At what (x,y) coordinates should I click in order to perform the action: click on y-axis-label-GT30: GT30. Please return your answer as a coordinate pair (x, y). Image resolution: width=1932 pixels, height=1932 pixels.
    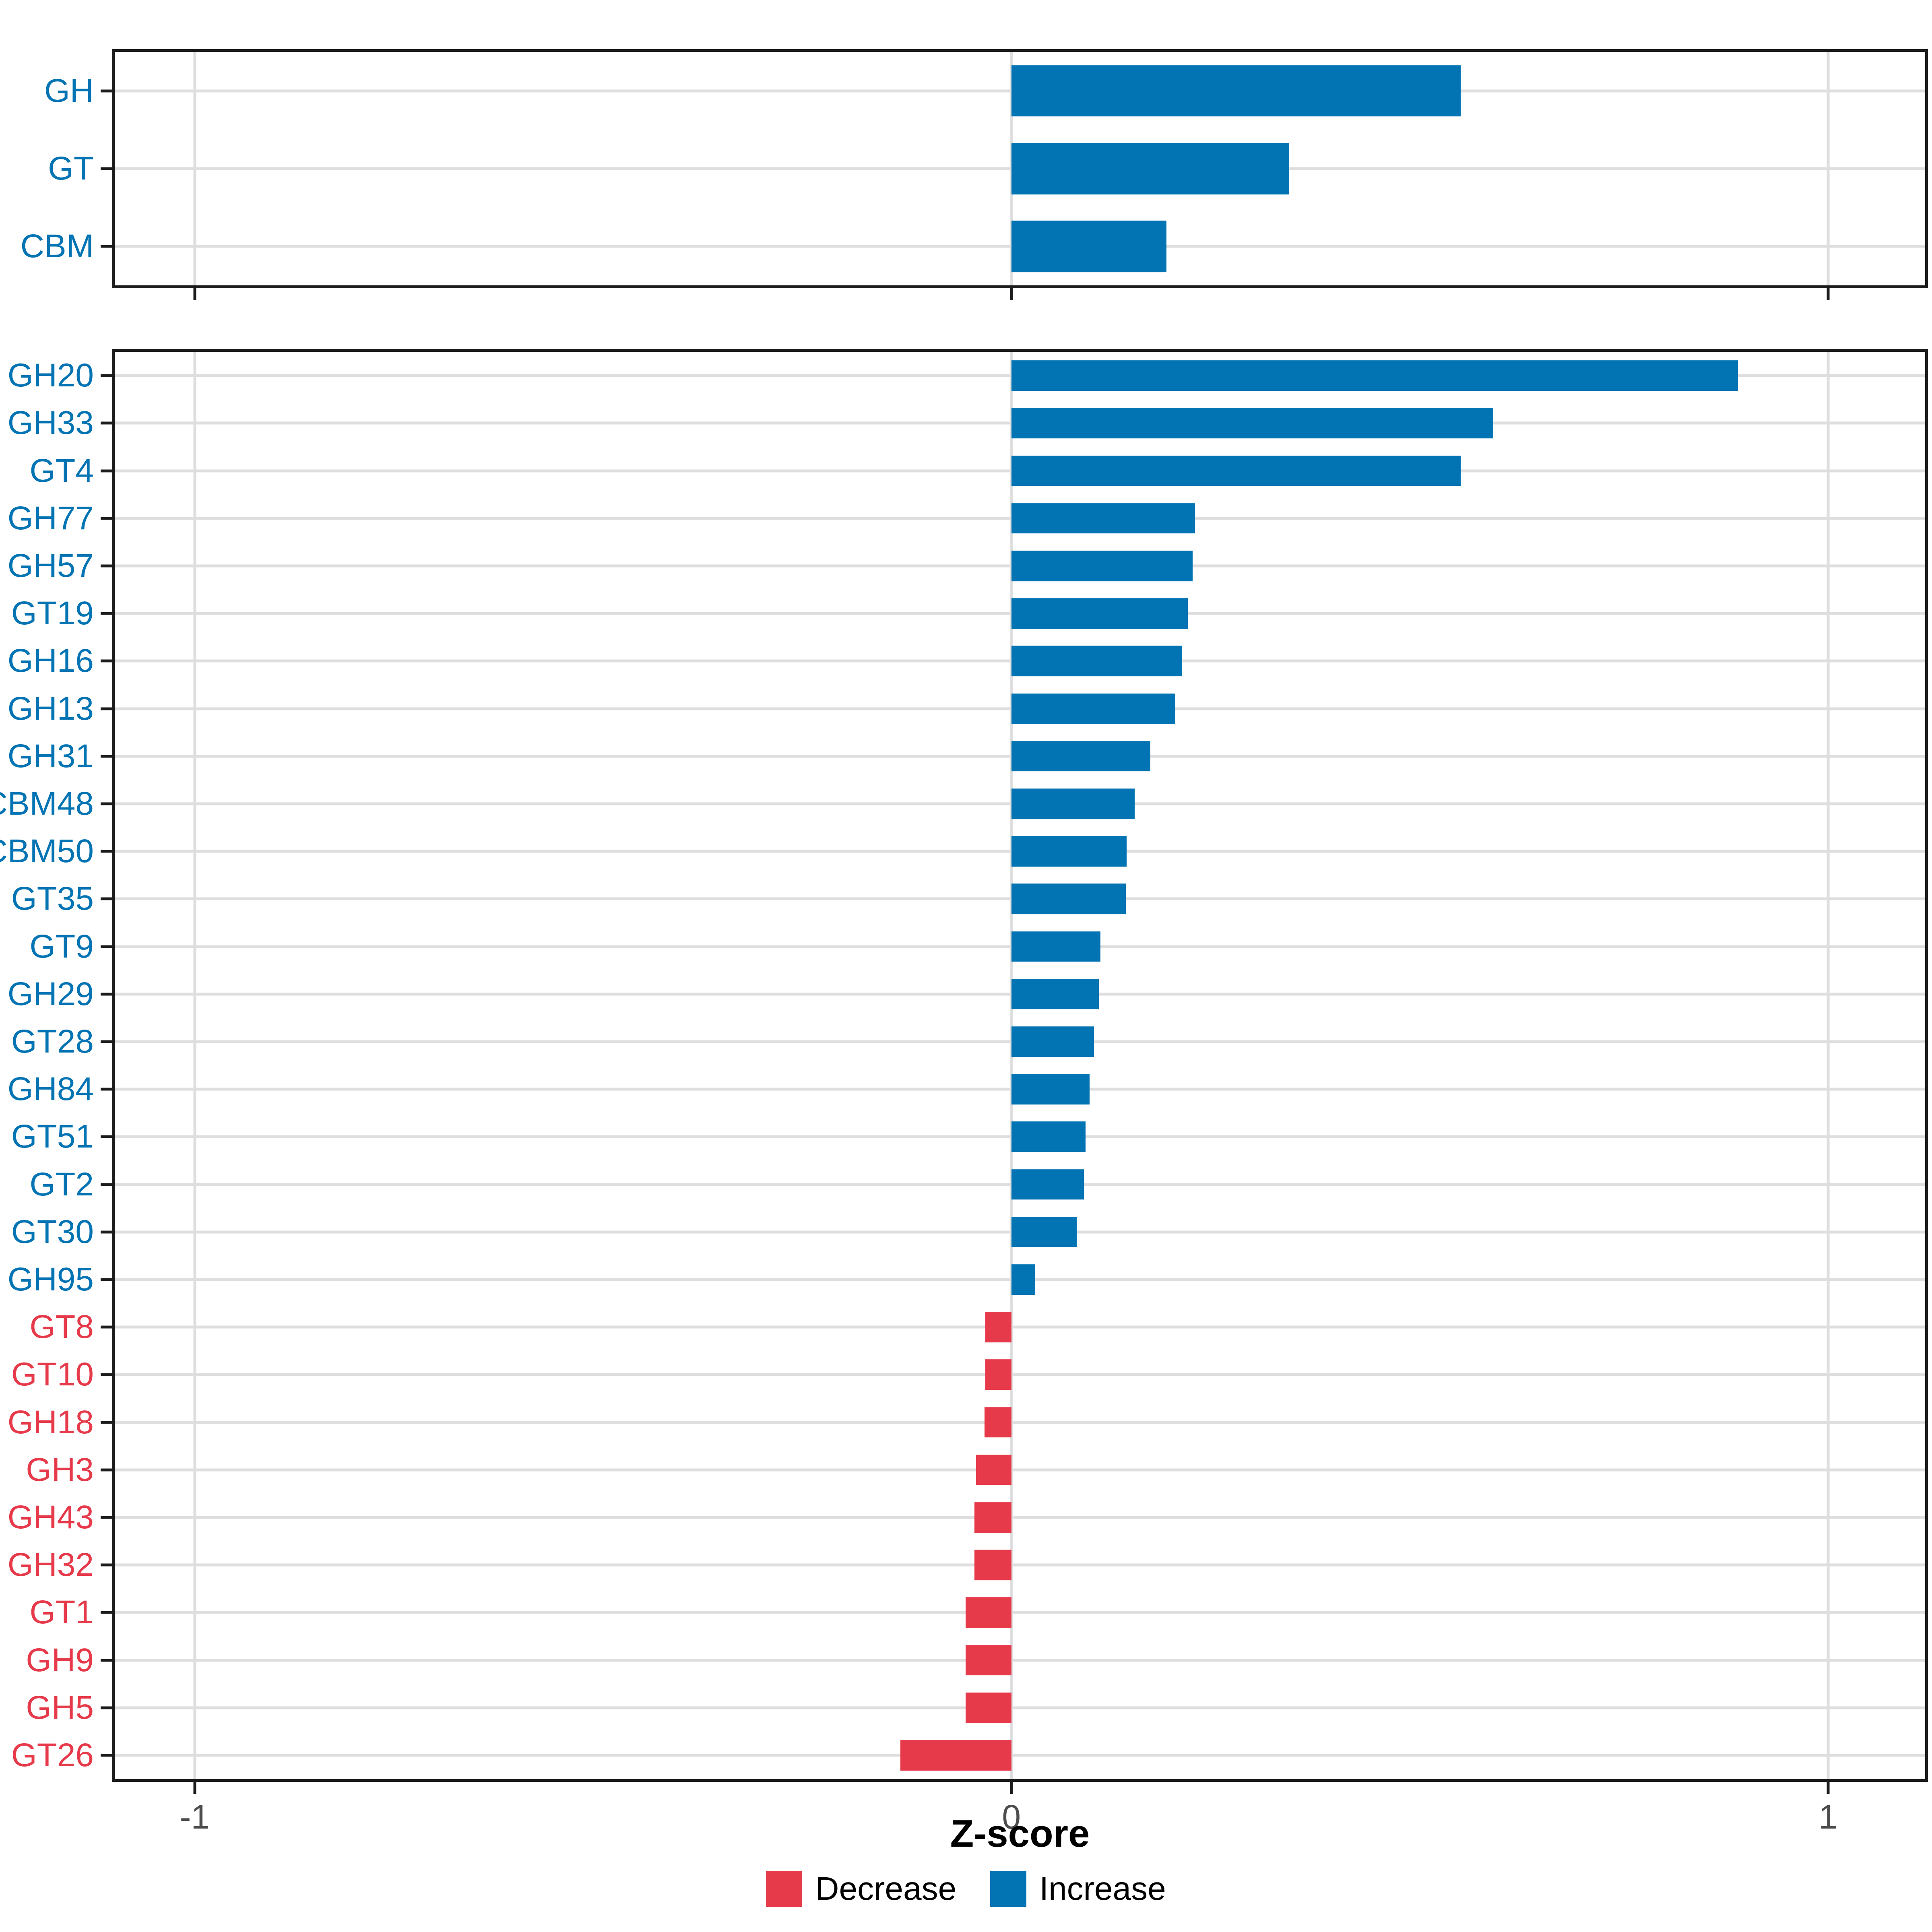
    Looking at the image, I should click on (53, 1231).